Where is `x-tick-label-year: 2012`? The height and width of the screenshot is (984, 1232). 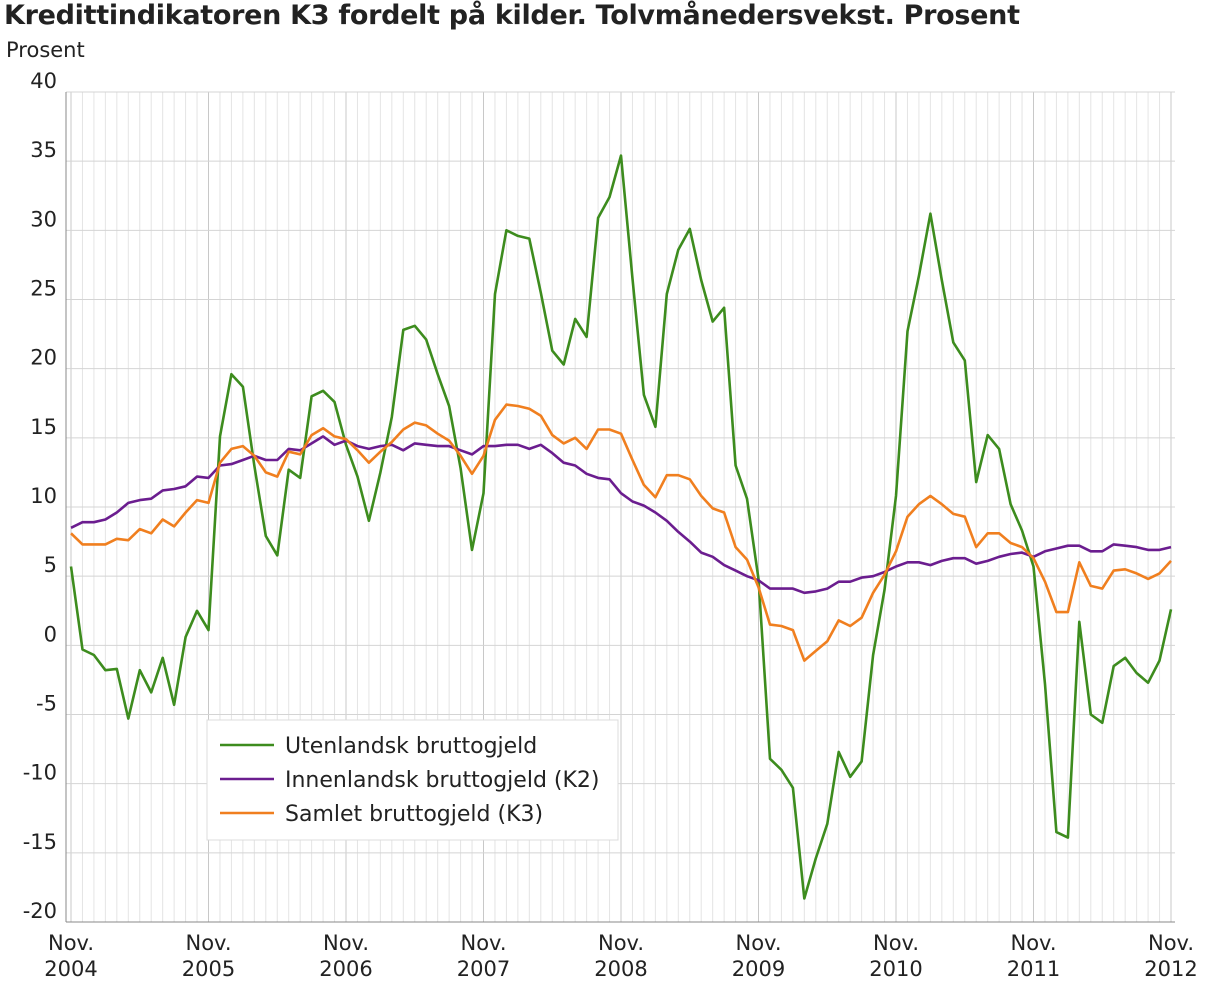 x-tick-label-year: 2012 is located at coordinates (1170, 969).